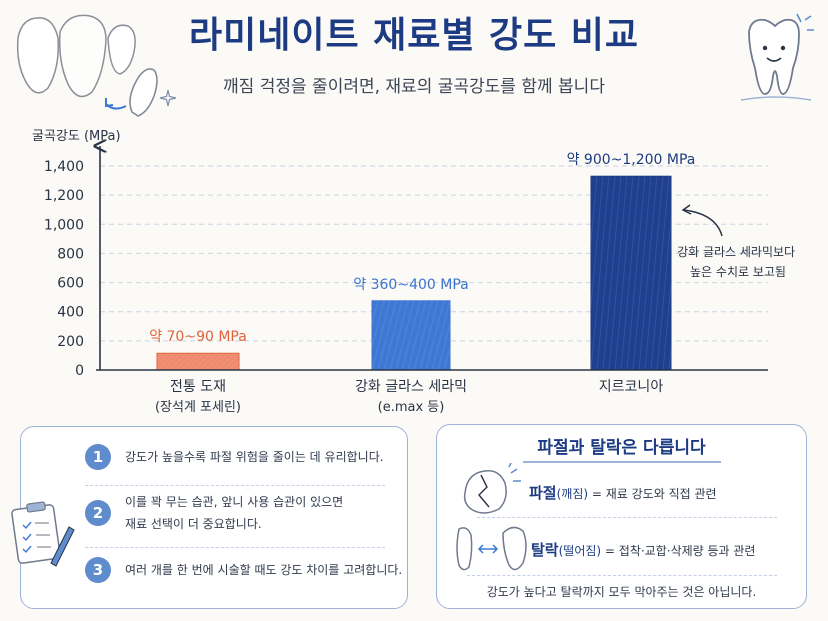  I want to click on annotation-line-2: 높은 수치로 보고됨, so click(738, 272).